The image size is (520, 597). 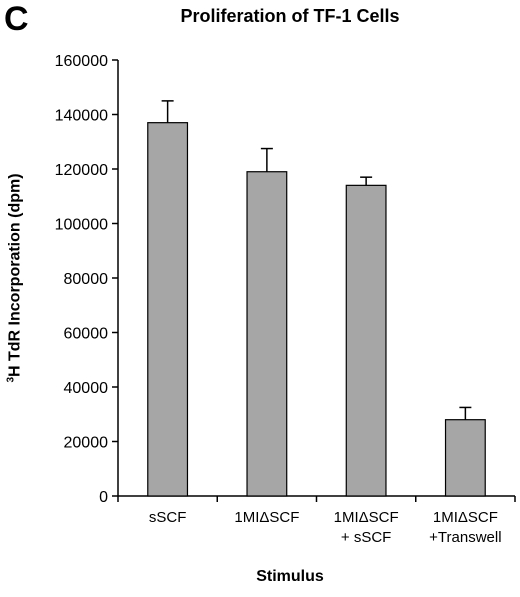 I want to click on y-tick-label: 100000, so click(x=81, y=225).